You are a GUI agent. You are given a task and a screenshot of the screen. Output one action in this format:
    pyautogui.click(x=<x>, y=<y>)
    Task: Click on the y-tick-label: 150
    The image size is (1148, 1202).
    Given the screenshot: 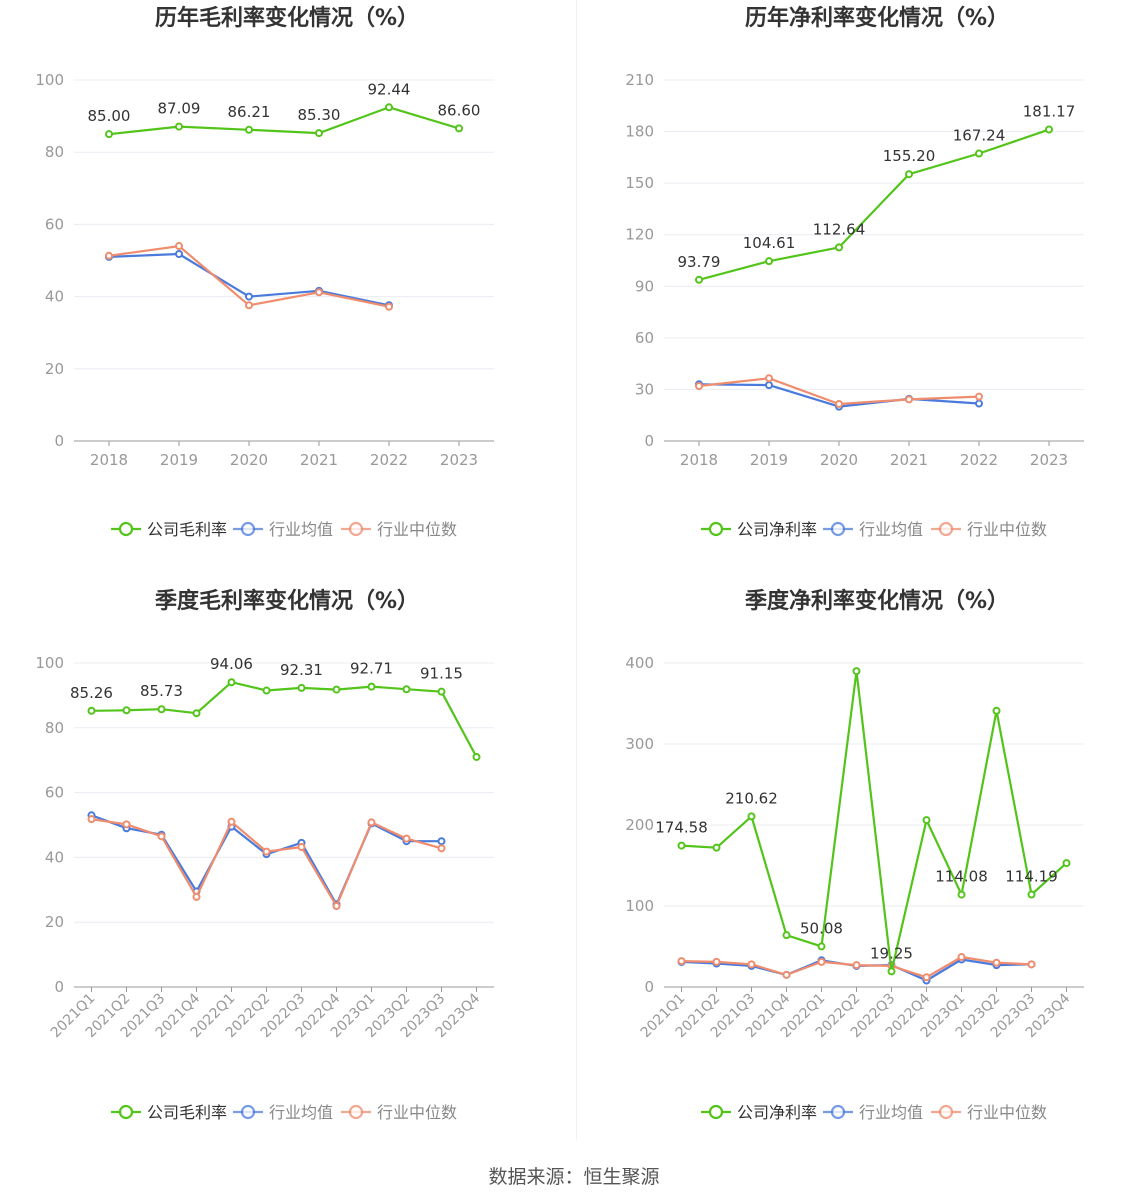 What is the action you would take?
    pyautogui.click(x=639, y=183)
    